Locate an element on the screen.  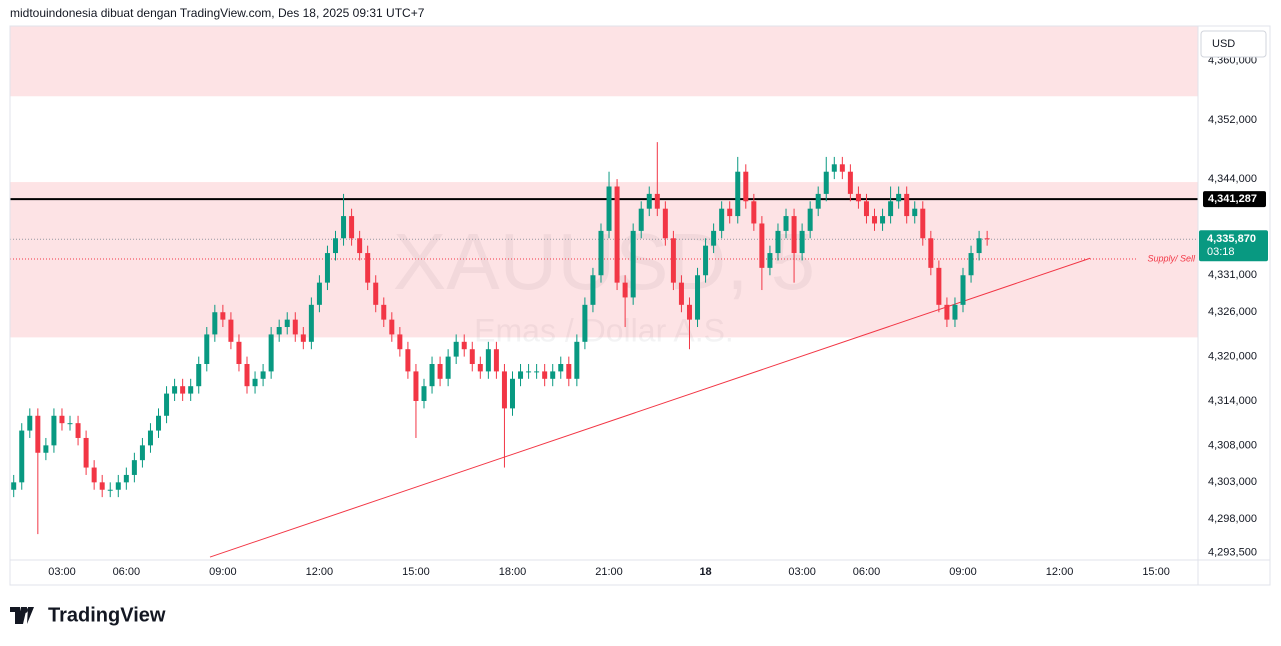
y-tick-label: 4,298,000 is located at coordinates (1232, 519).